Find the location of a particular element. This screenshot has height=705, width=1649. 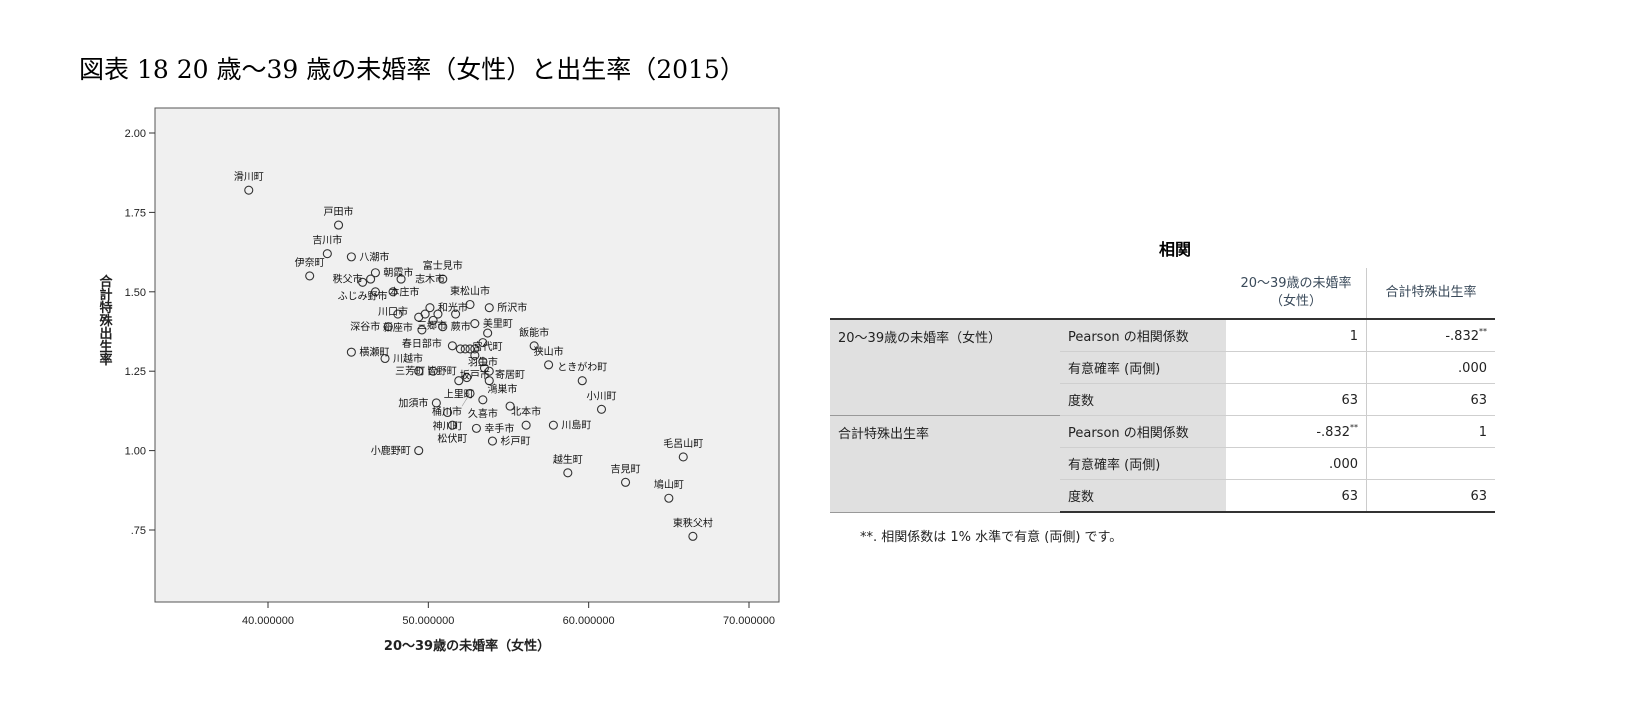

y-tick-label: 1.75 is located at coordinates (135, 213).